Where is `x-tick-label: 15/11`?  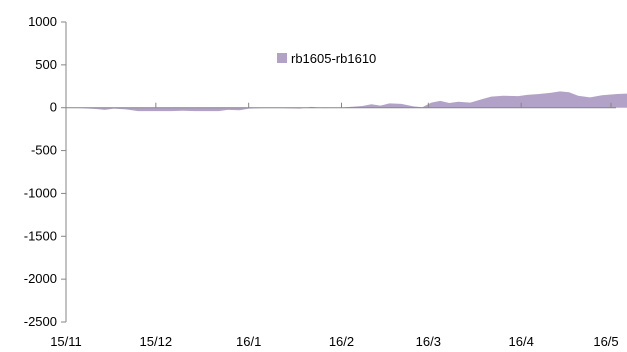 x-tick-label: 15/11 is located at coordinates (66, 341).